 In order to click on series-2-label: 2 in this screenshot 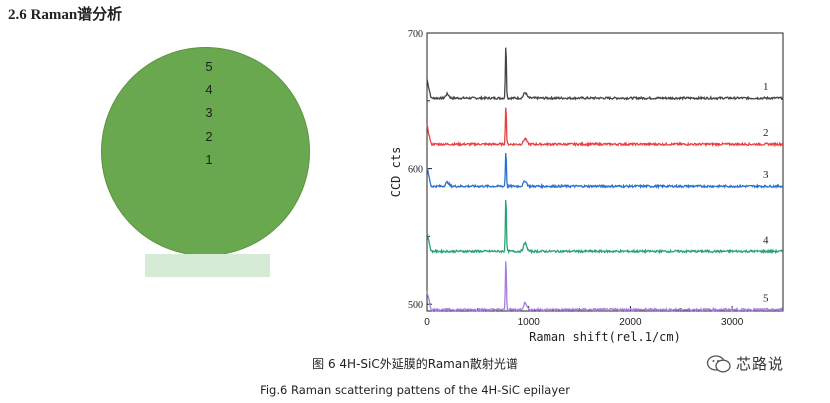, I will do `click(766, 133)`.